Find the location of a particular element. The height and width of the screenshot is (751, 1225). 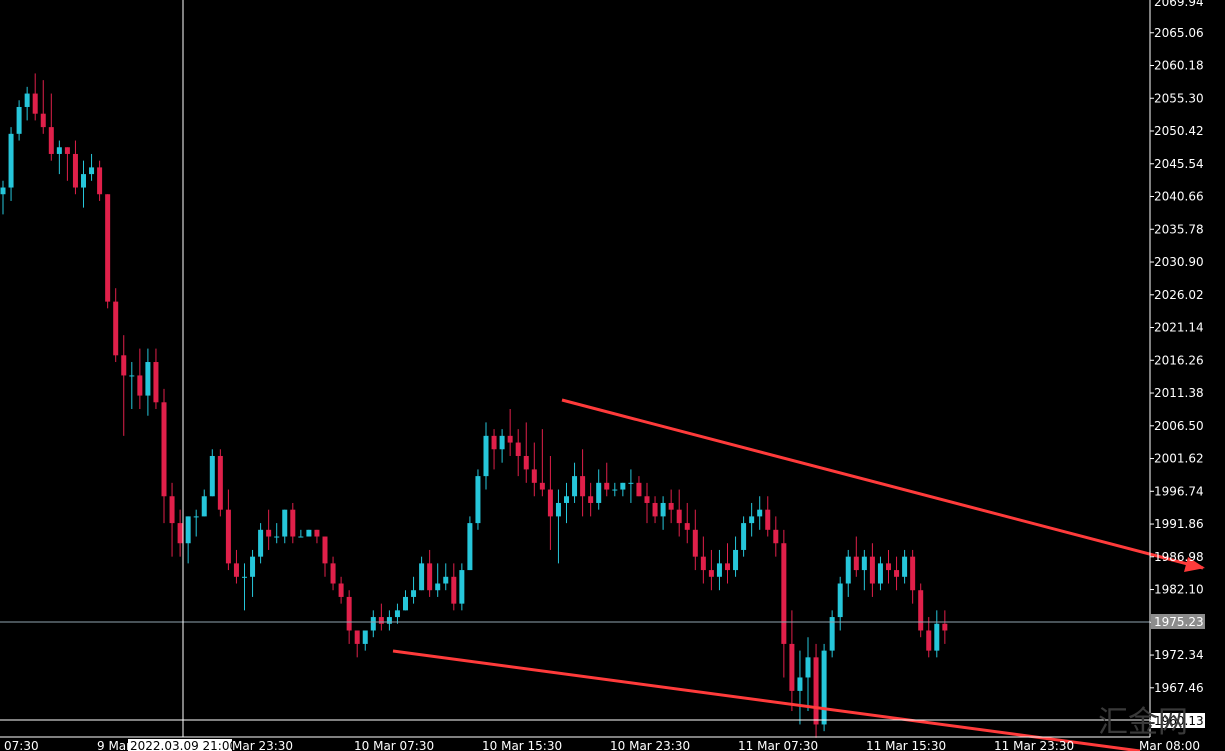

price-tick-label: 1967.46 is located at coordinates (1179, 688).